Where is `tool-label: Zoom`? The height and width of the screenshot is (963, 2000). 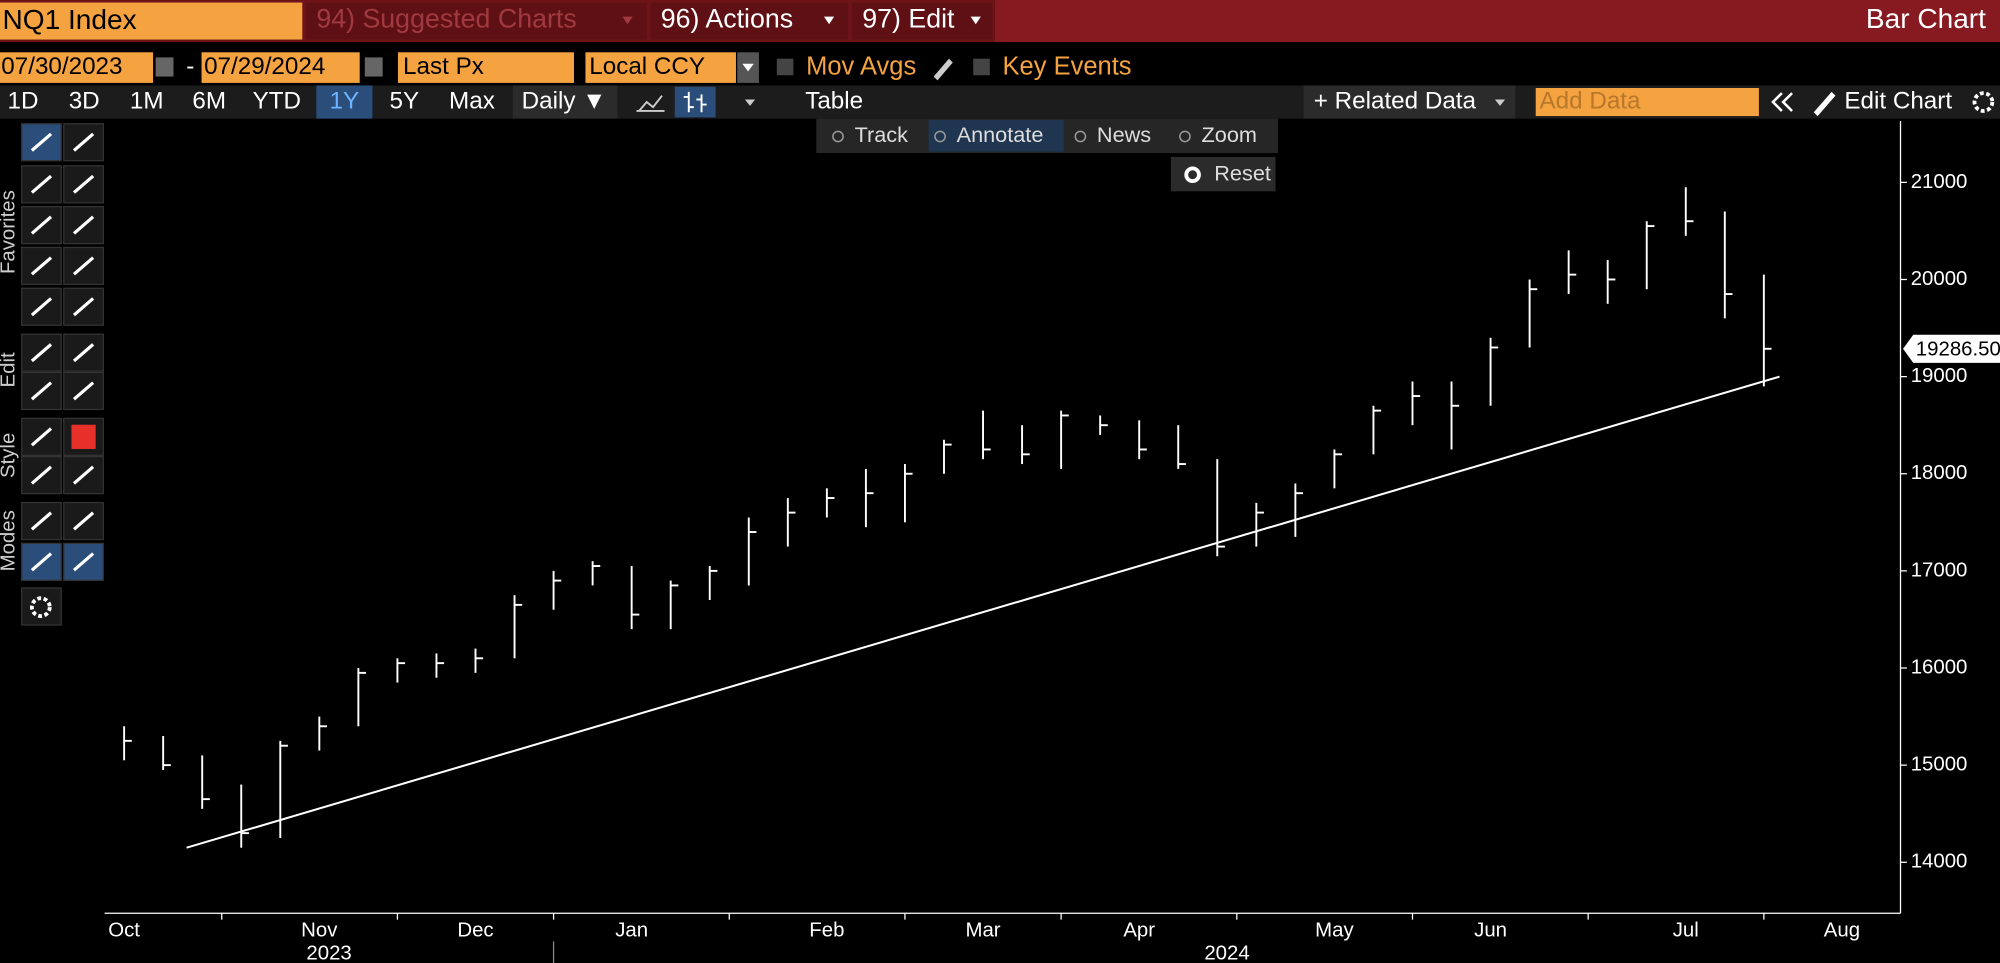
tool-label: Zoom is located at coordinates (1229, 134).